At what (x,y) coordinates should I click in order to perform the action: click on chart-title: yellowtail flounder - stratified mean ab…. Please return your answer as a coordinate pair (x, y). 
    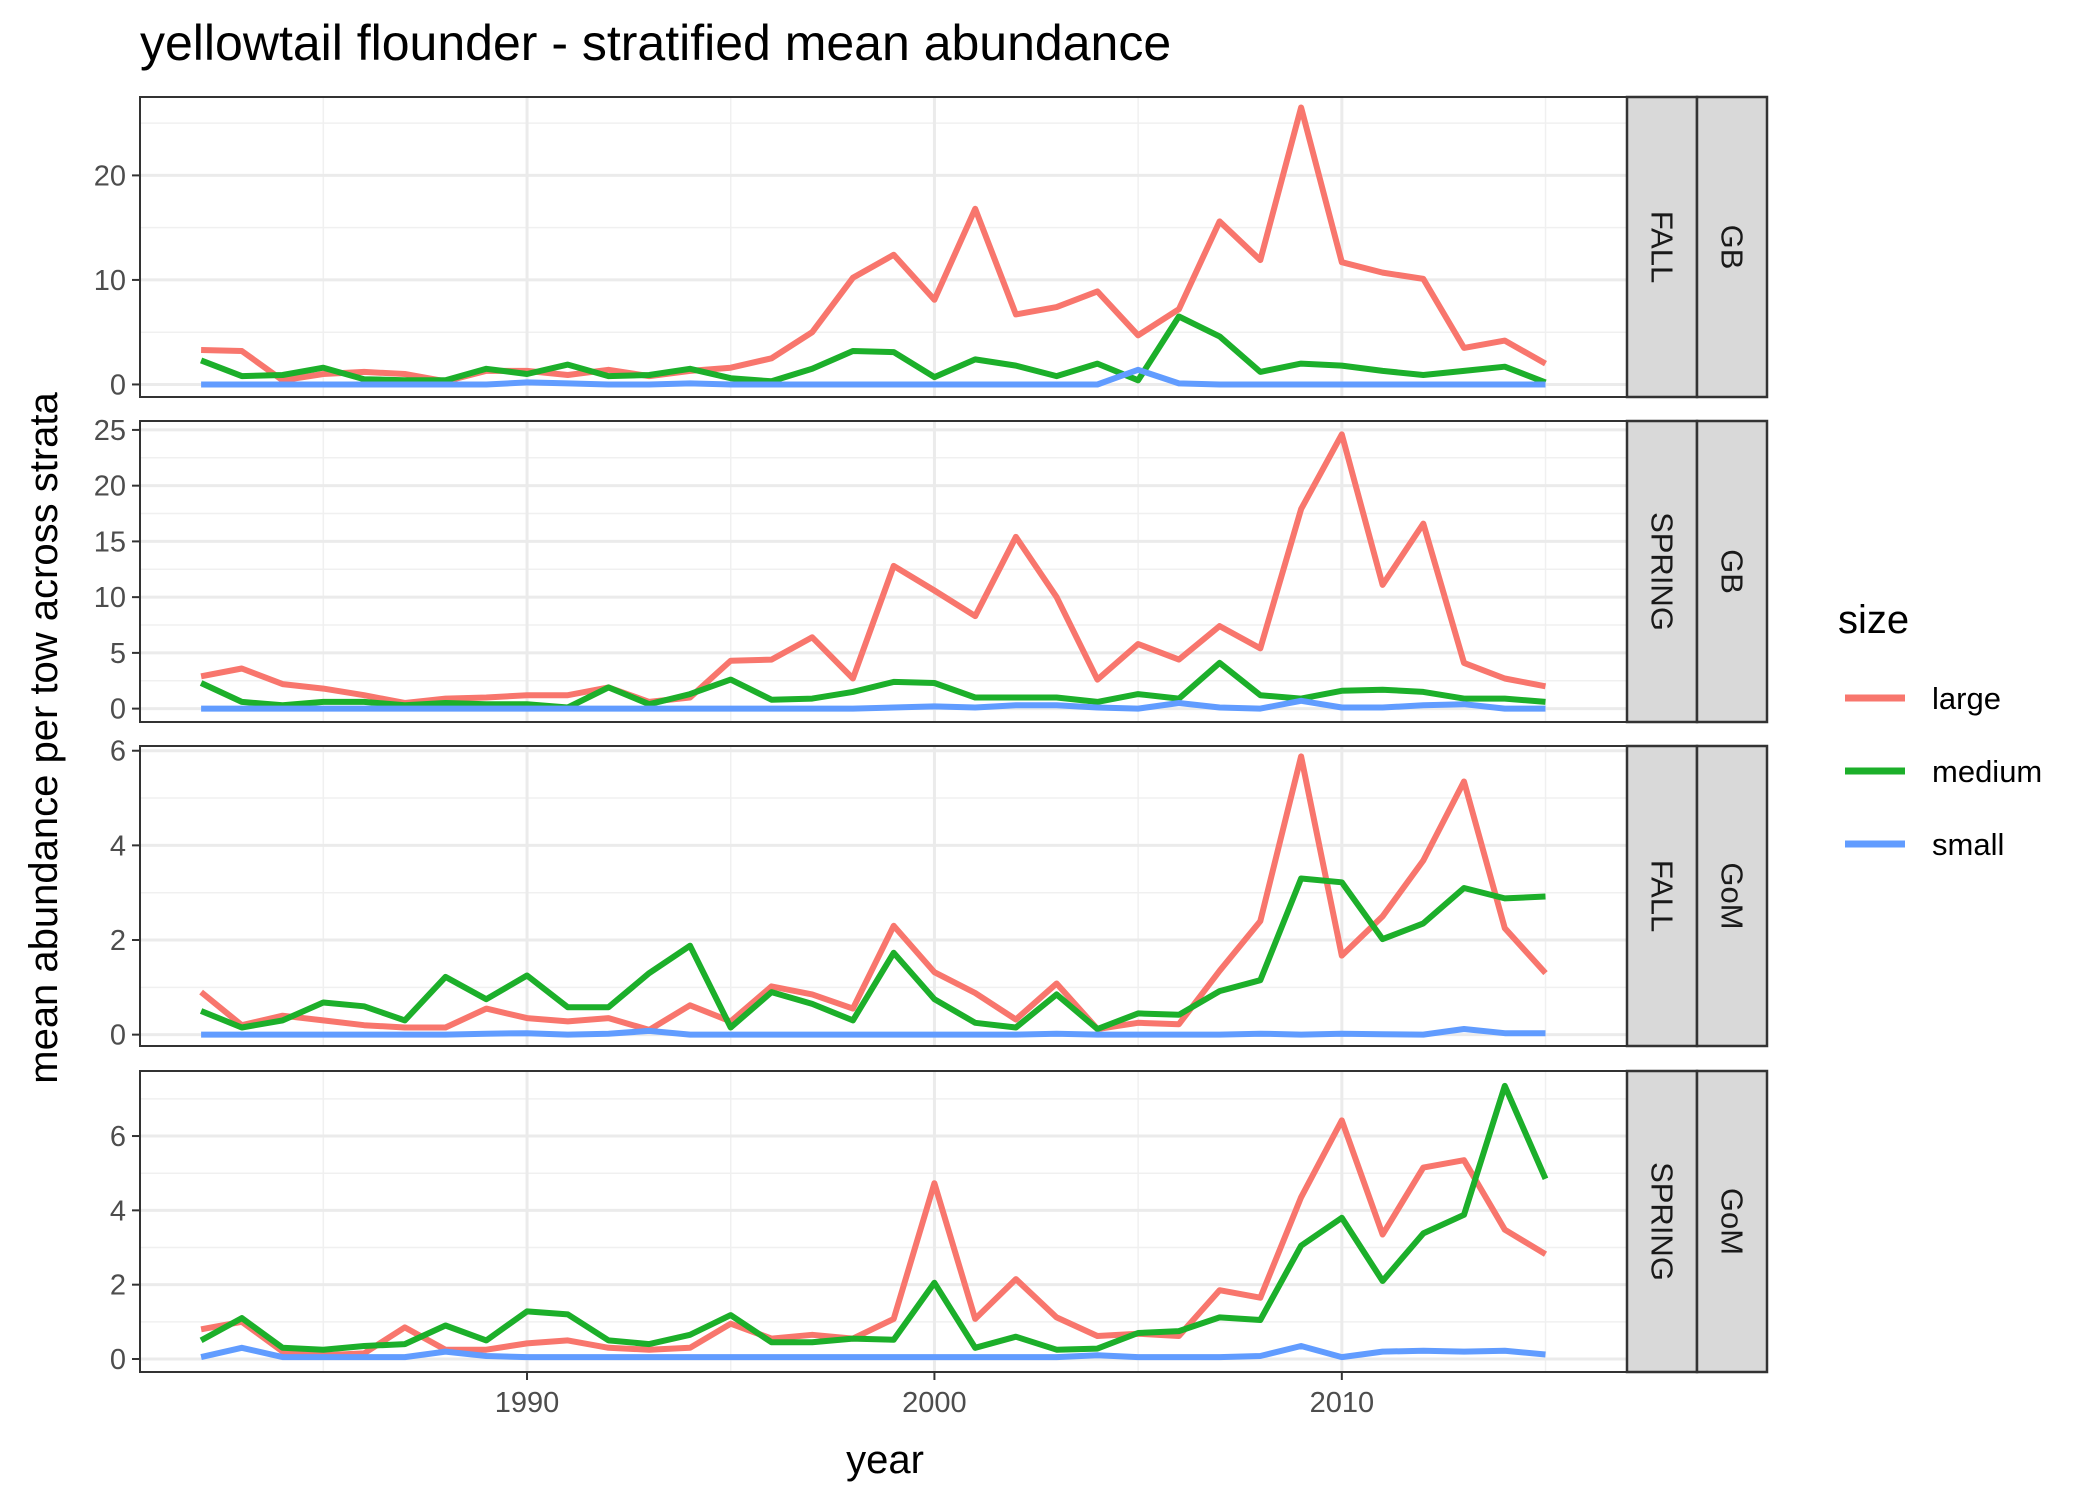
    Looking at the image, I should click on (655, 43).